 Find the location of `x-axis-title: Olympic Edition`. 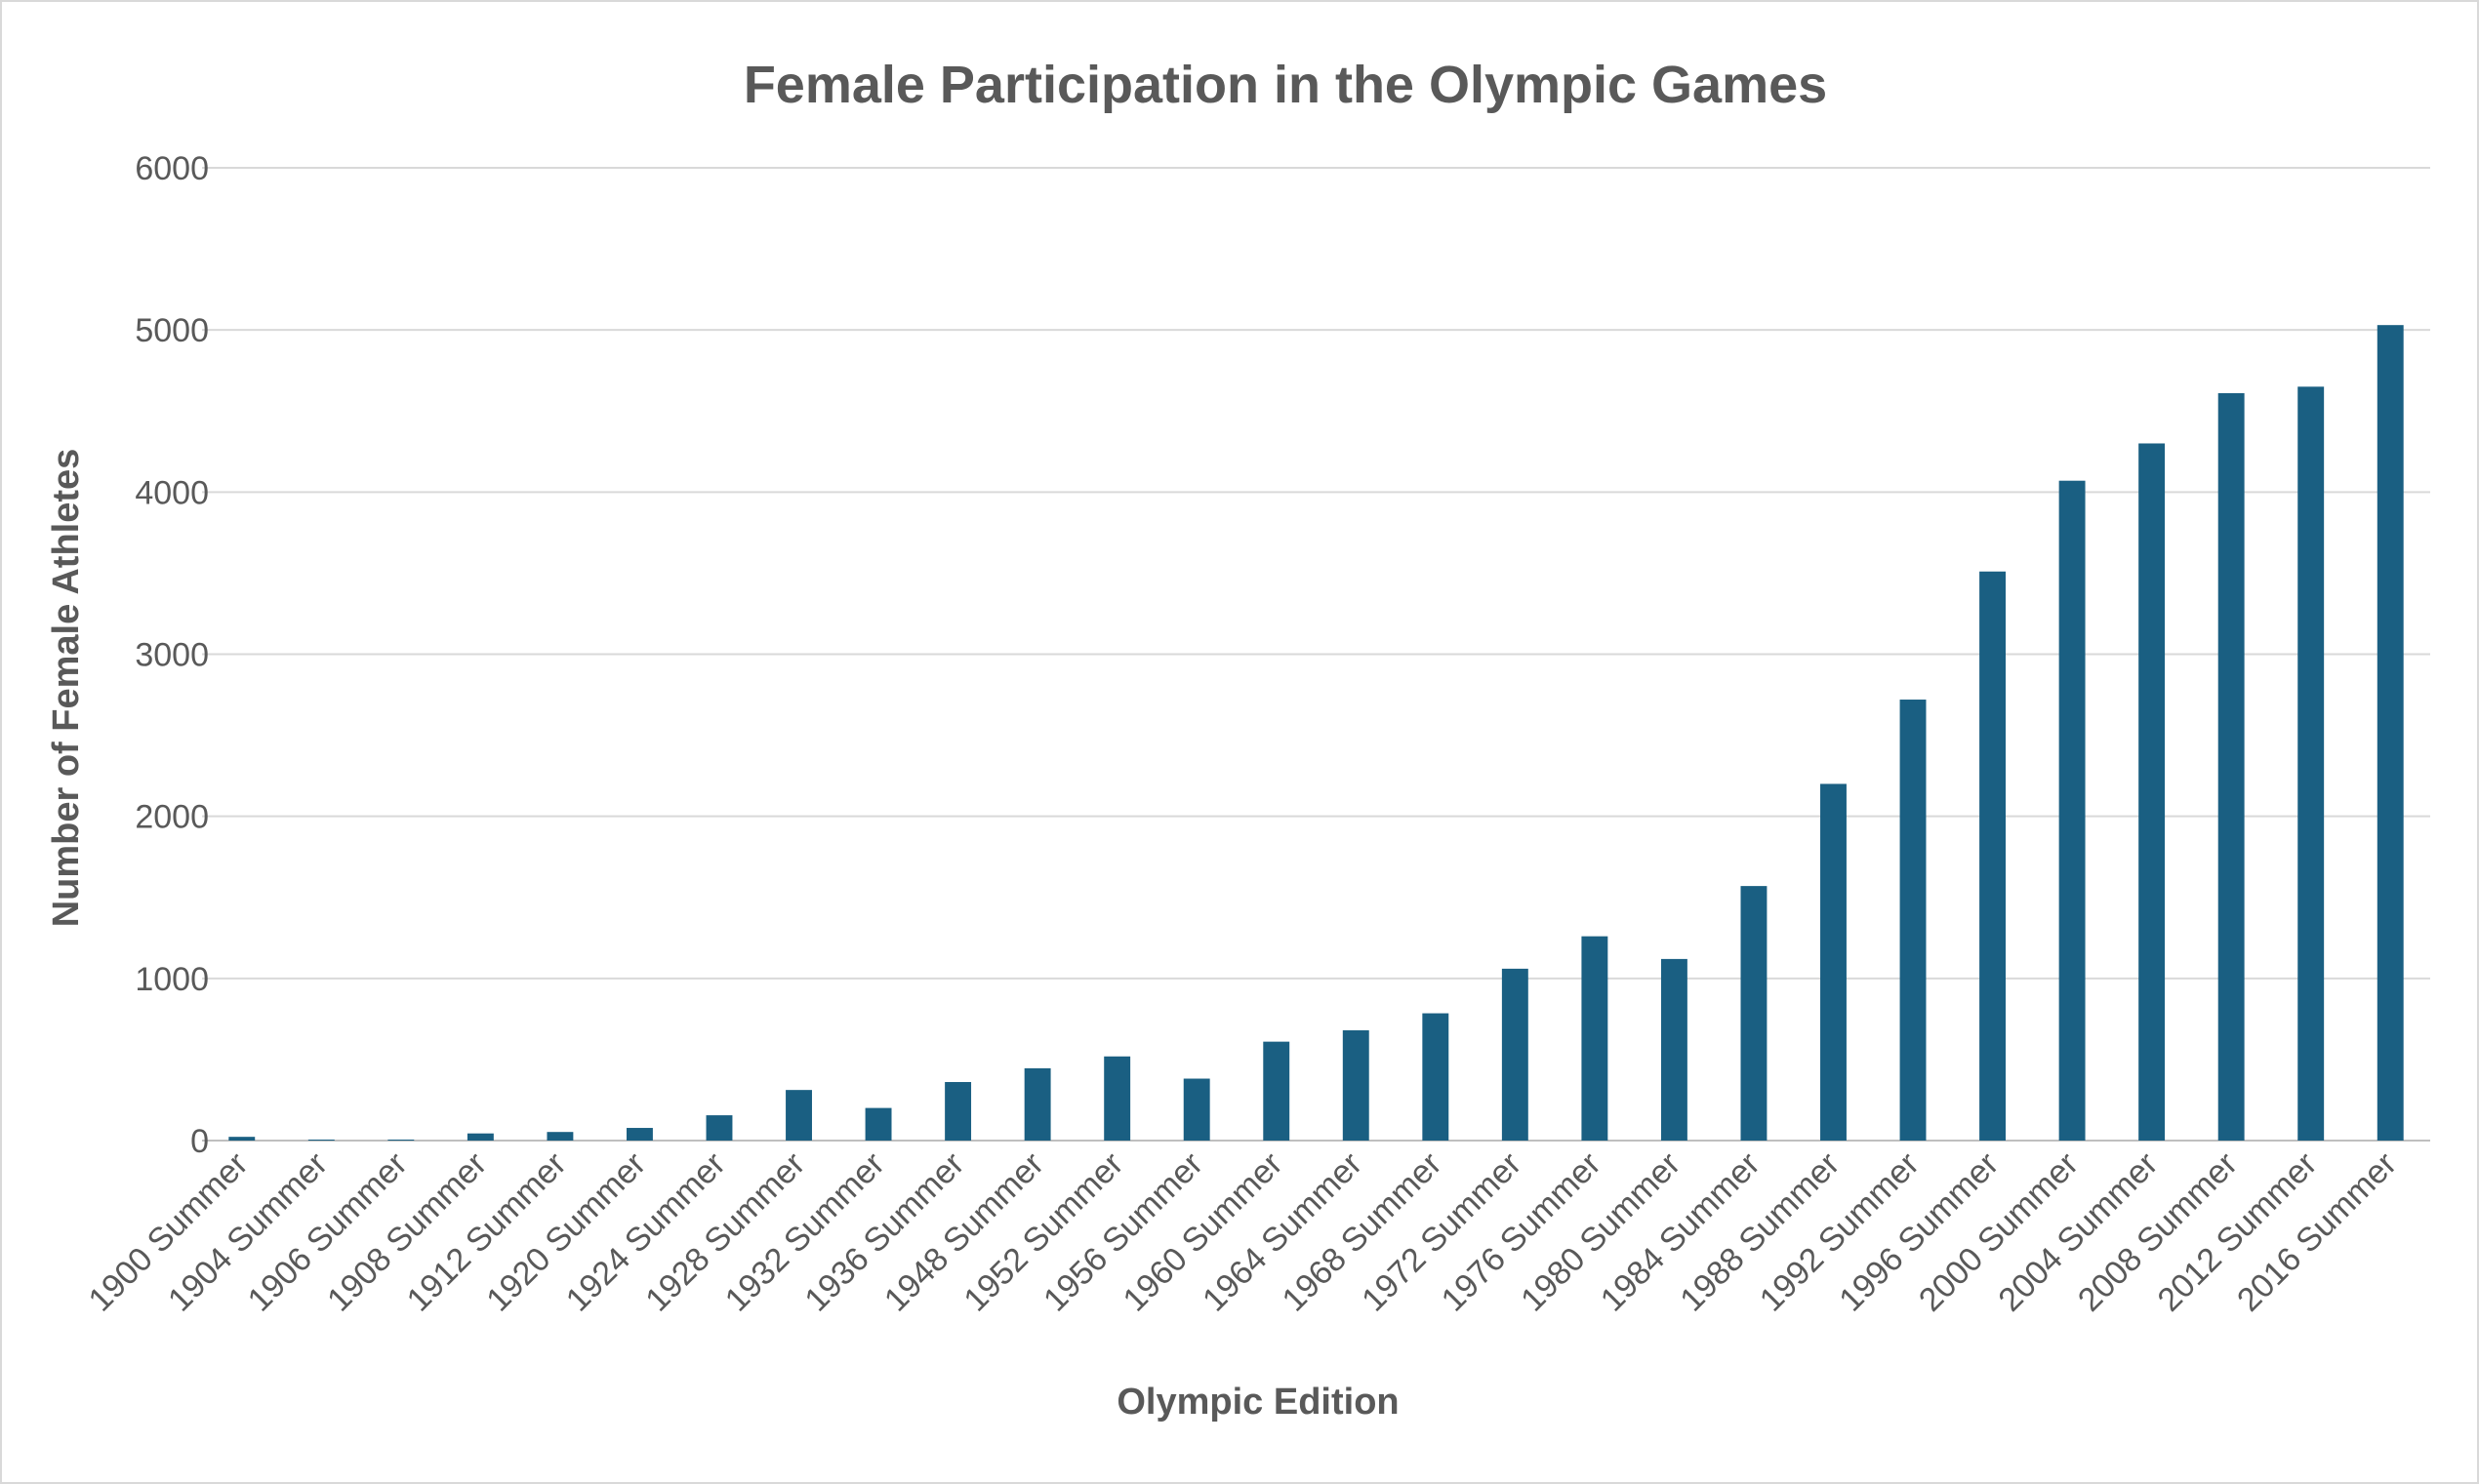

x-axis-title: Olympic Edition is located at coordinates (1258, 1402).